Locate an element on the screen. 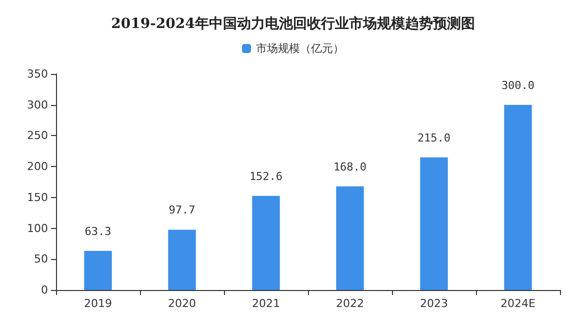 Image resolution: width=586 pixels, height=324 pixels. x-tick-label: 2020 is located at coordinates (182, 303).